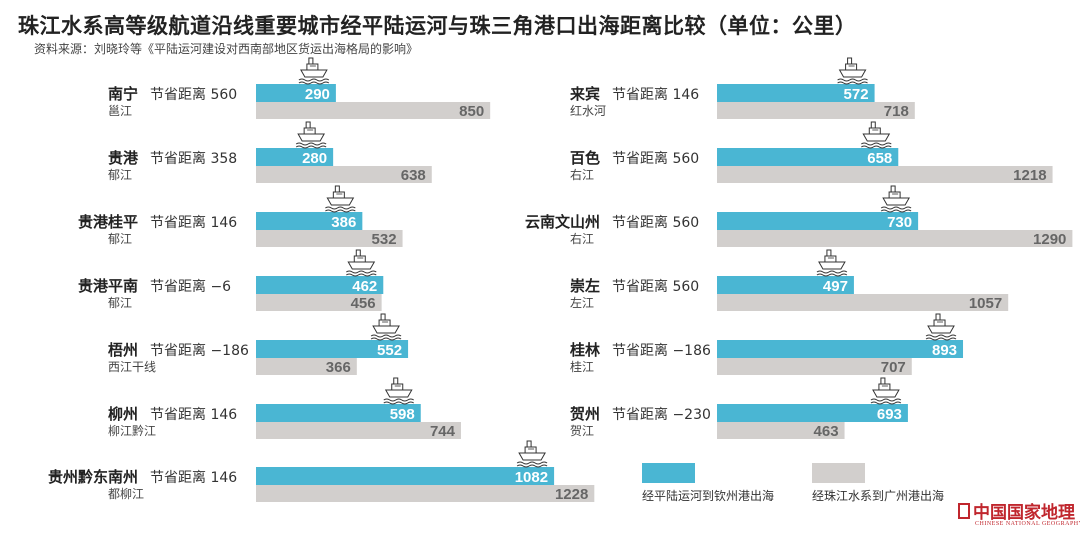 The image size is (1080, 534). What do you see at coordinates (838, 473) in the screenshot?
I see `legend-swatch-river` at bounding box center [838, 473].